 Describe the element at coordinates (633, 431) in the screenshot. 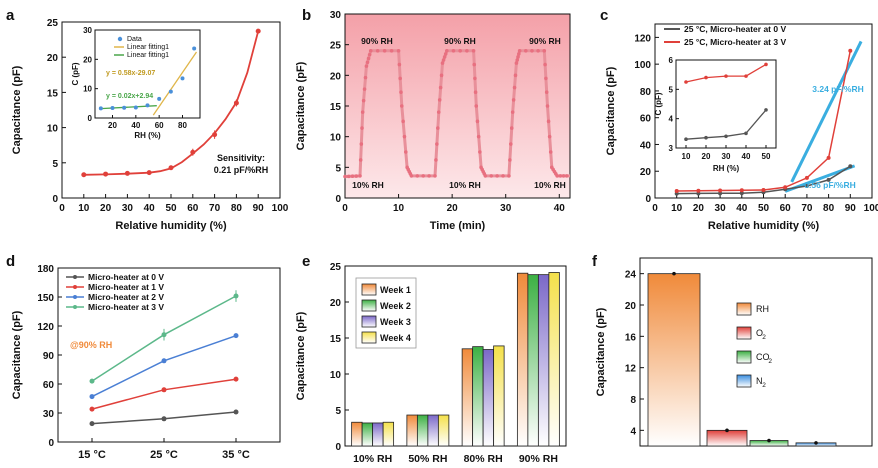

I see `panel-f-ytick-label: 4` at that location.